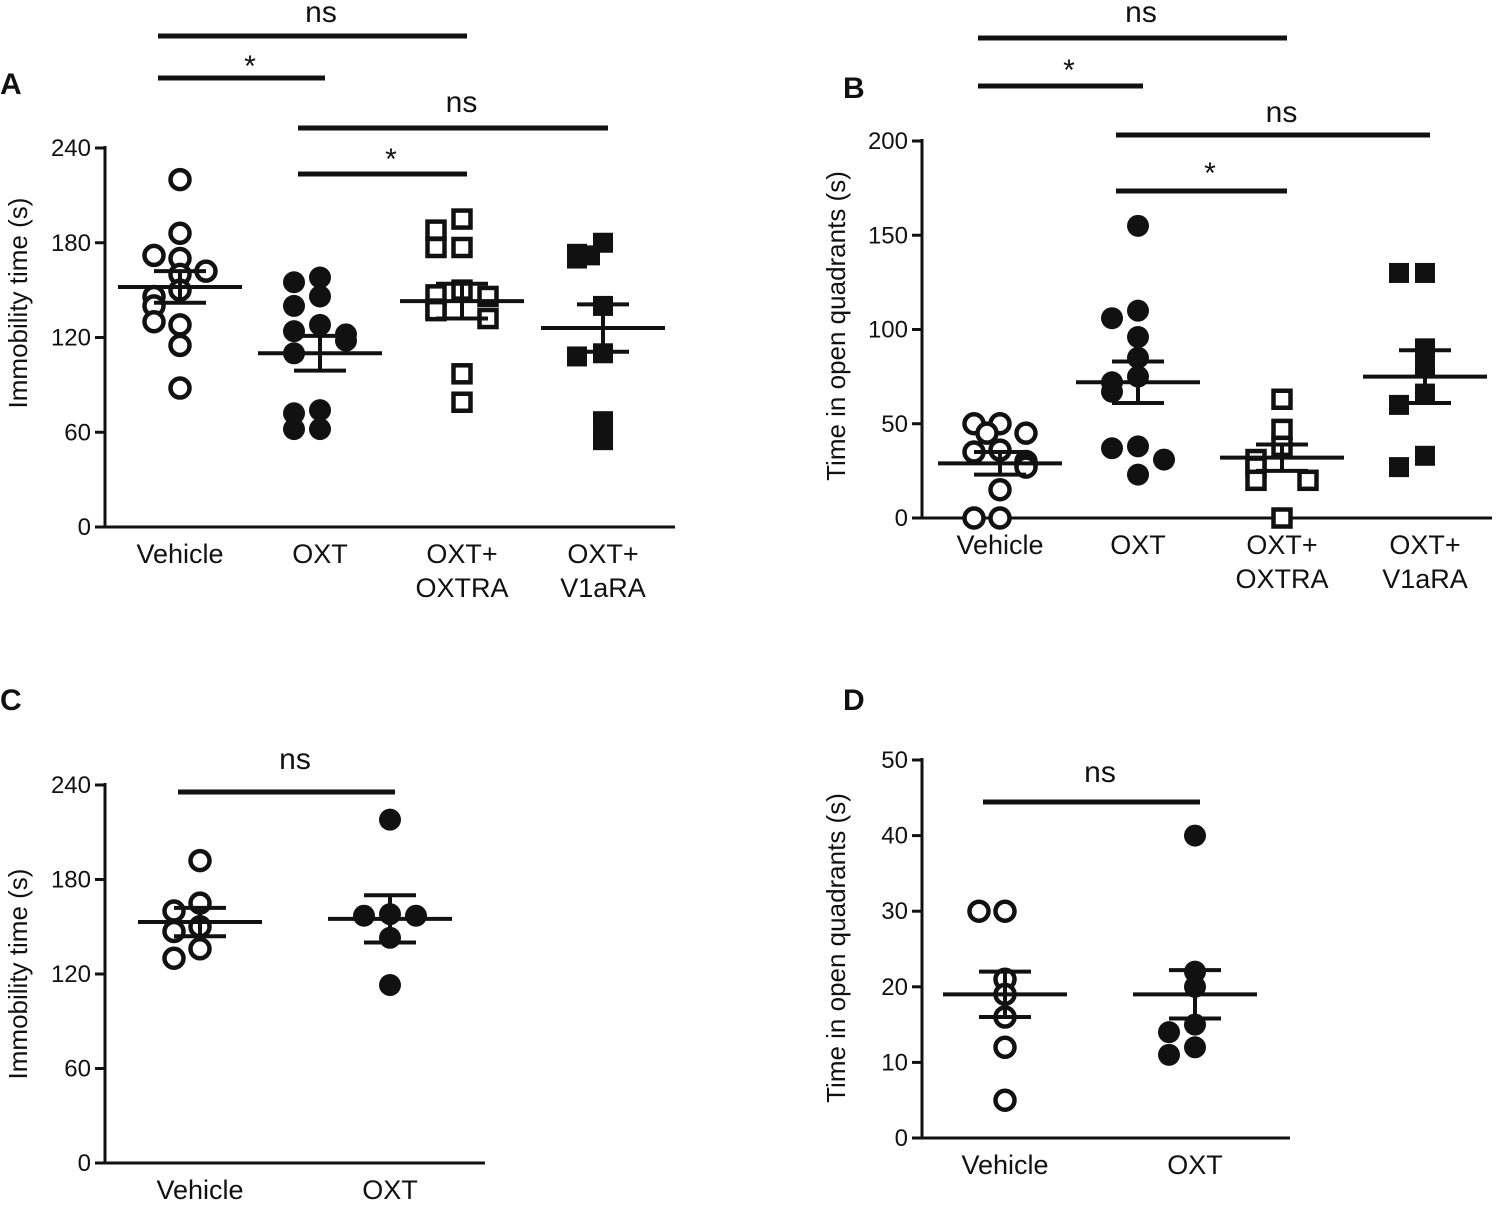  What do you see at coordinates (268, 974) in the screenshot?
I see `plot-area: 0 60 120 180 240 Vehicle OXT ns` at bounding box center [268, 974].